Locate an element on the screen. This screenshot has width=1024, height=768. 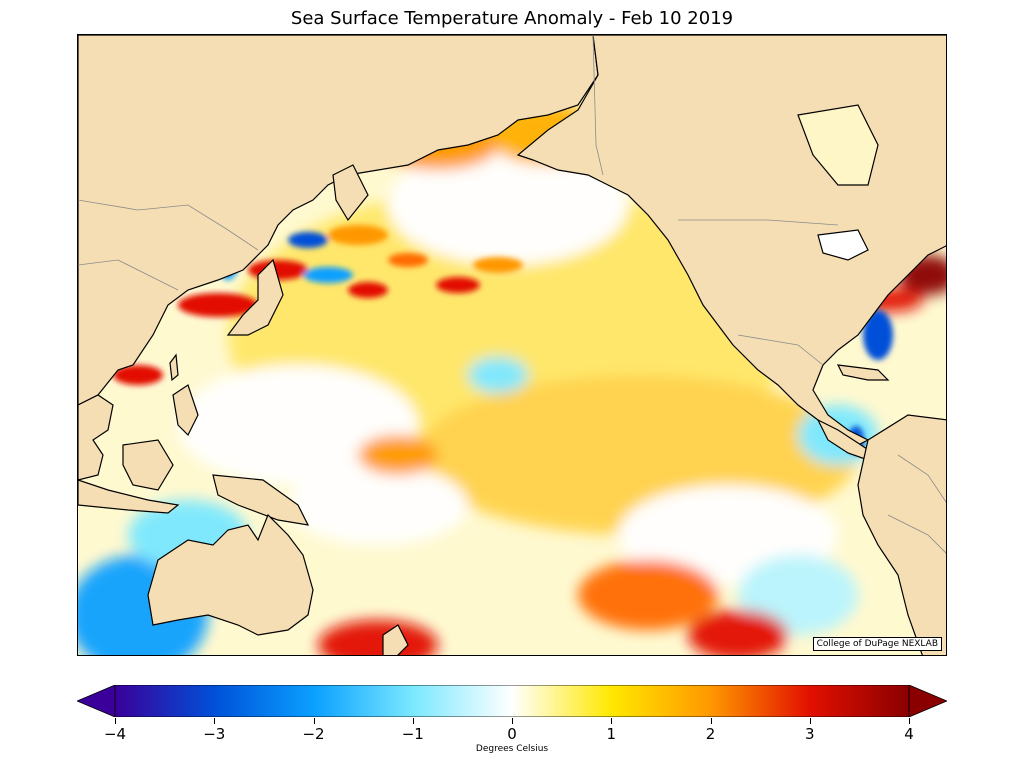
colorbar-tick-label: 1 is located at coordinates (611, 734).